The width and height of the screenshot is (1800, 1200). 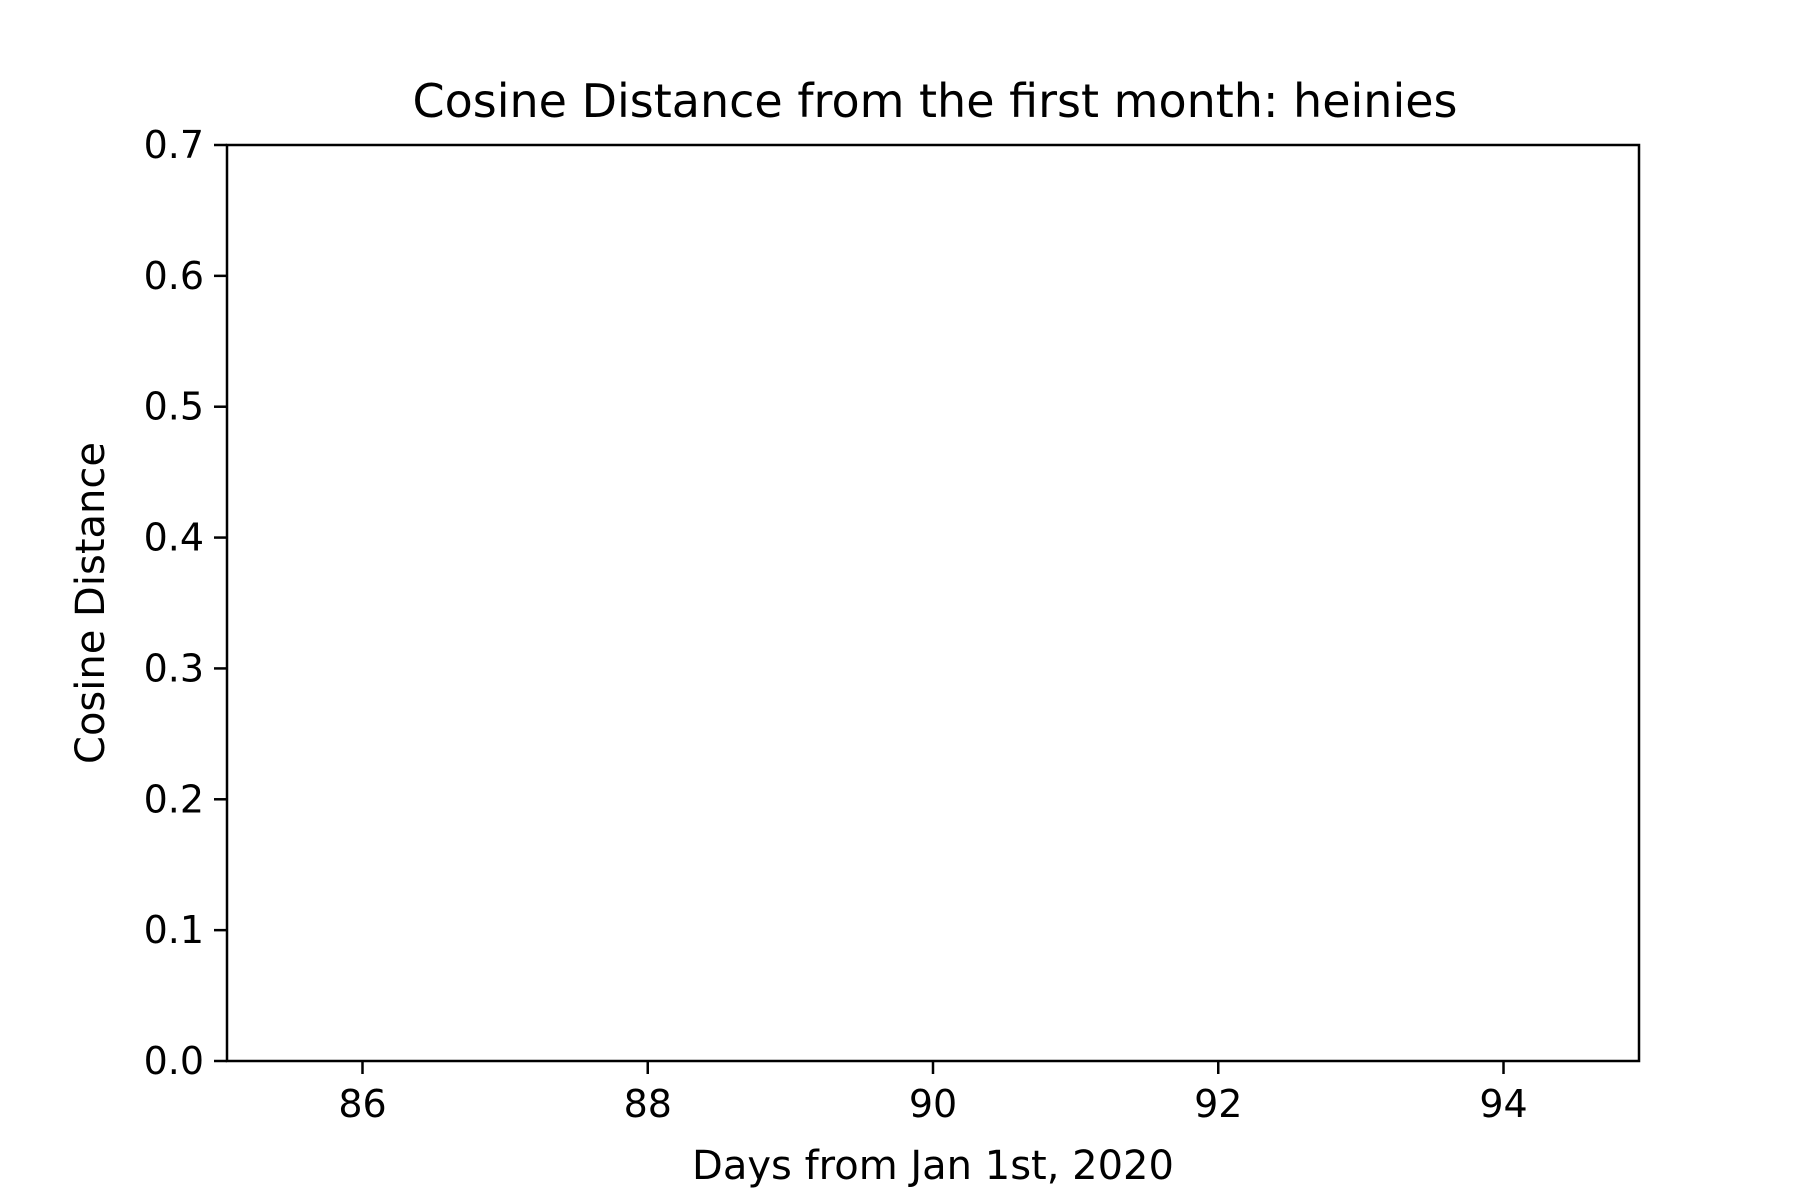 What do you see at coordinates (174, 407) in the screenshot?
I see `y-tick-label: 0.5` at bounding box center [174, 407].